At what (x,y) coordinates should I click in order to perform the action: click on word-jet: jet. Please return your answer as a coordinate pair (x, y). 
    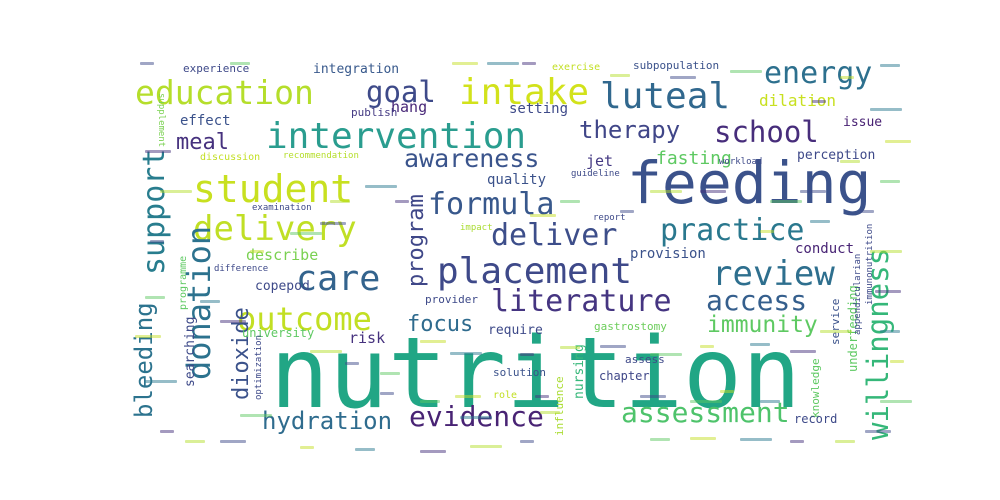
    Looking at the image, I should click on (599, 161).